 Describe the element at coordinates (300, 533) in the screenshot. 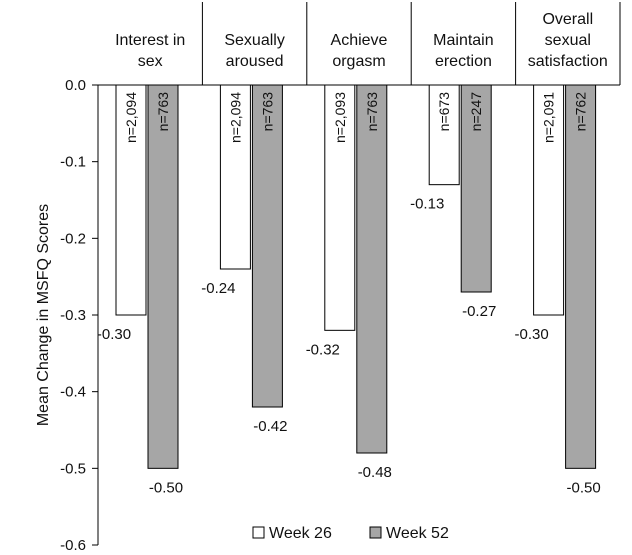

I see `legend-label: Week 26` at that location.